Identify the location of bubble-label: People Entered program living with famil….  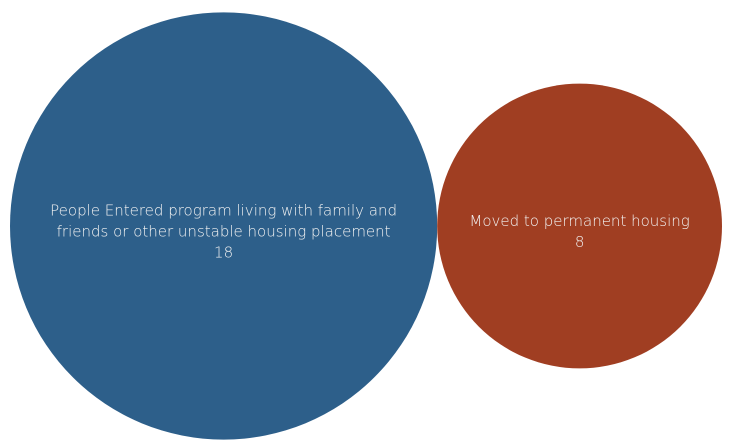
(223, 232).